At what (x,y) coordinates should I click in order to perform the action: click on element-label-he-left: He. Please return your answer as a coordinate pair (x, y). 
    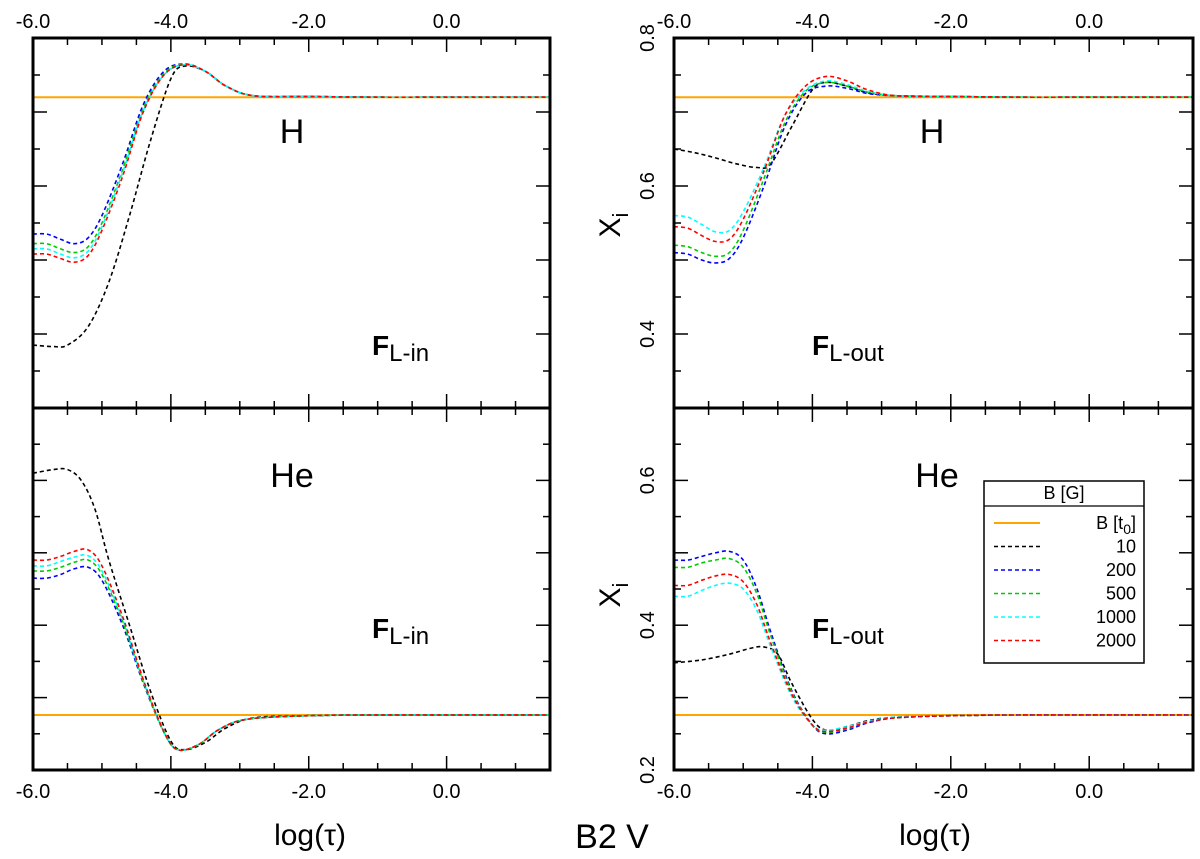
    Looking at the image, I should click on (291, 476).